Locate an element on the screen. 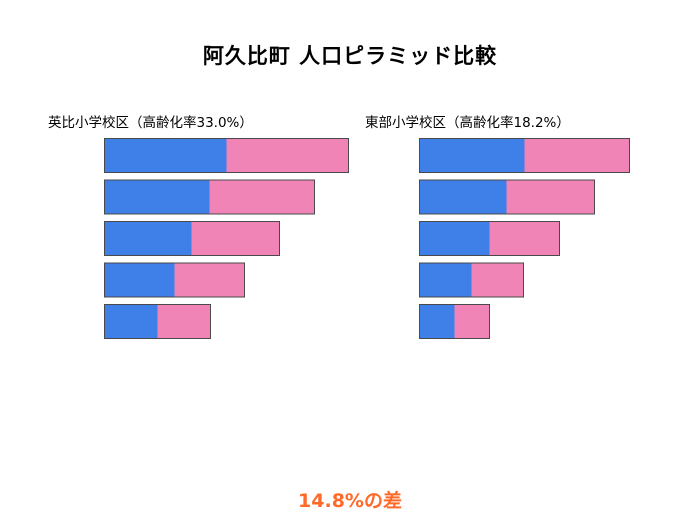  bar-right-row3-outline is located at coordinates (489, 238).